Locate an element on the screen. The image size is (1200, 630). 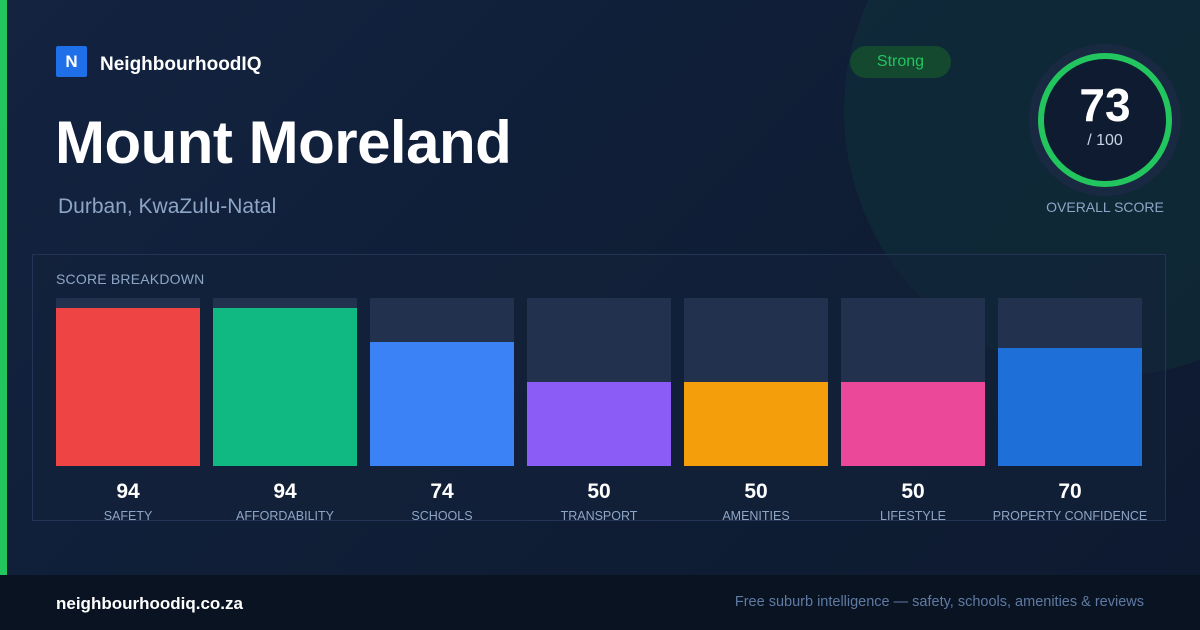
bar-safety is located at coordinates (128, 387).